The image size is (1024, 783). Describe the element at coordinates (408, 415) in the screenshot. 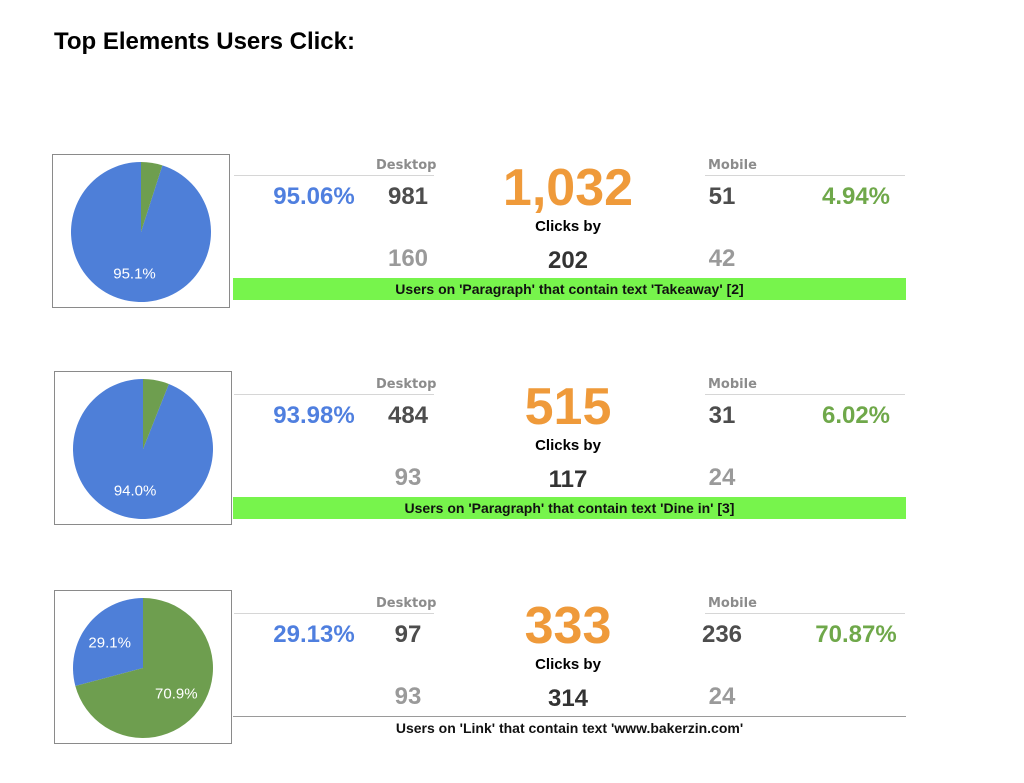

I see `desktop-clicks: 484` at that location.